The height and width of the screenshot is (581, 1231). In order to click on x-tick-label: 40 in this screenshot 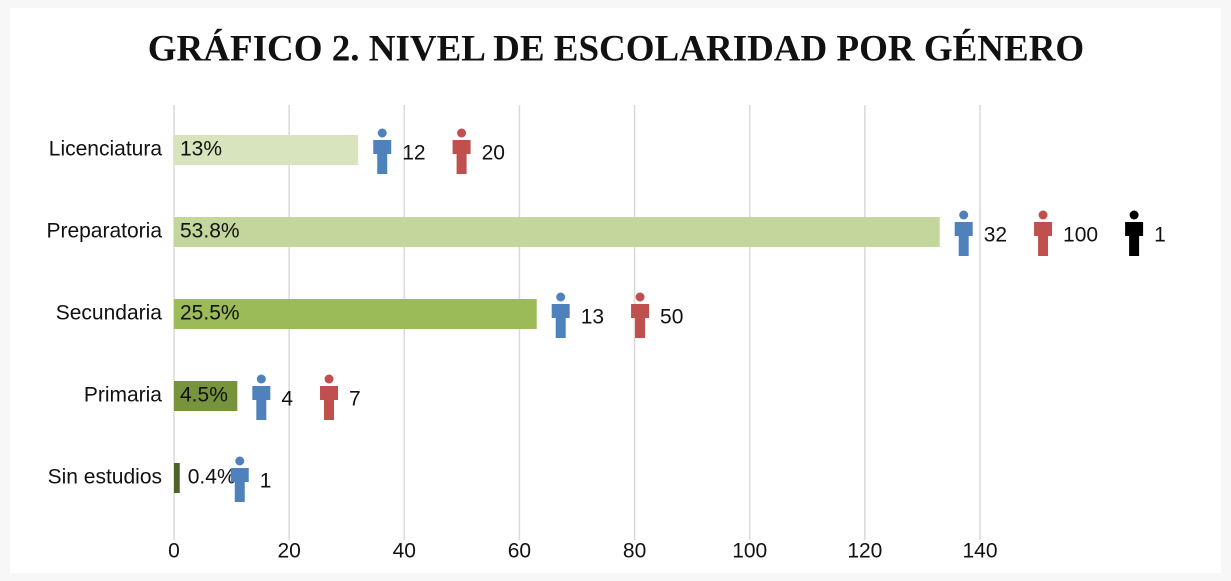, I will do `click(404, 551)`.